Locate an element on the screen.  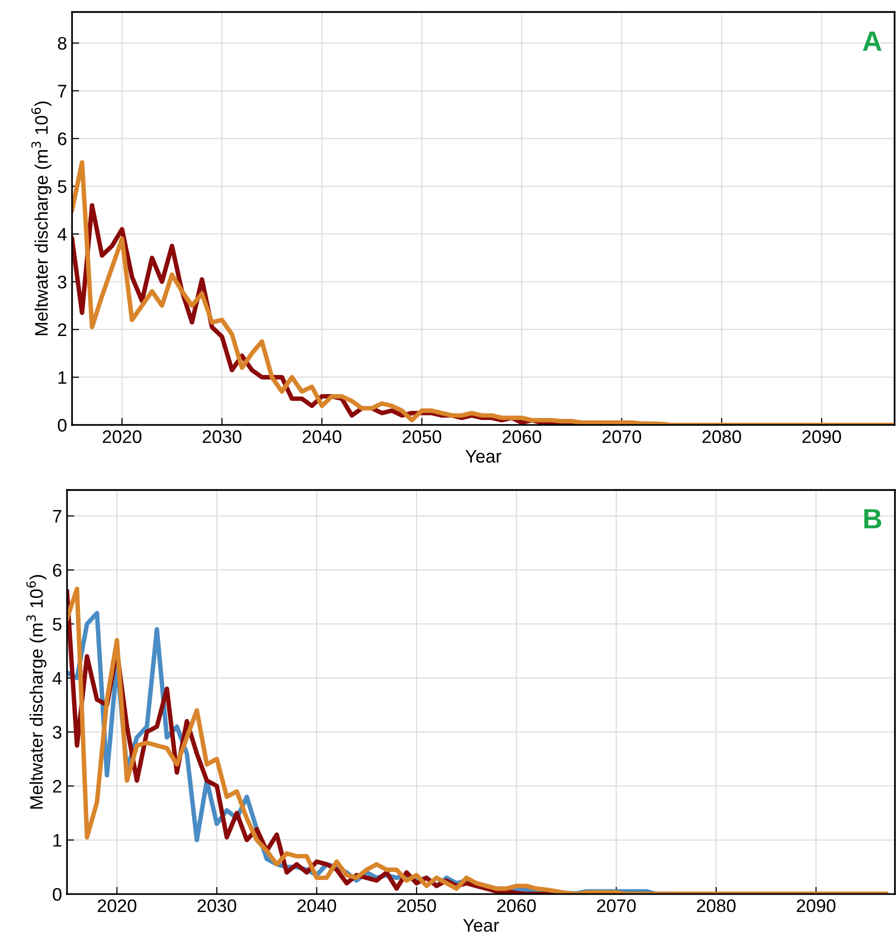
annotation: B is located at coordinates (873, 518).